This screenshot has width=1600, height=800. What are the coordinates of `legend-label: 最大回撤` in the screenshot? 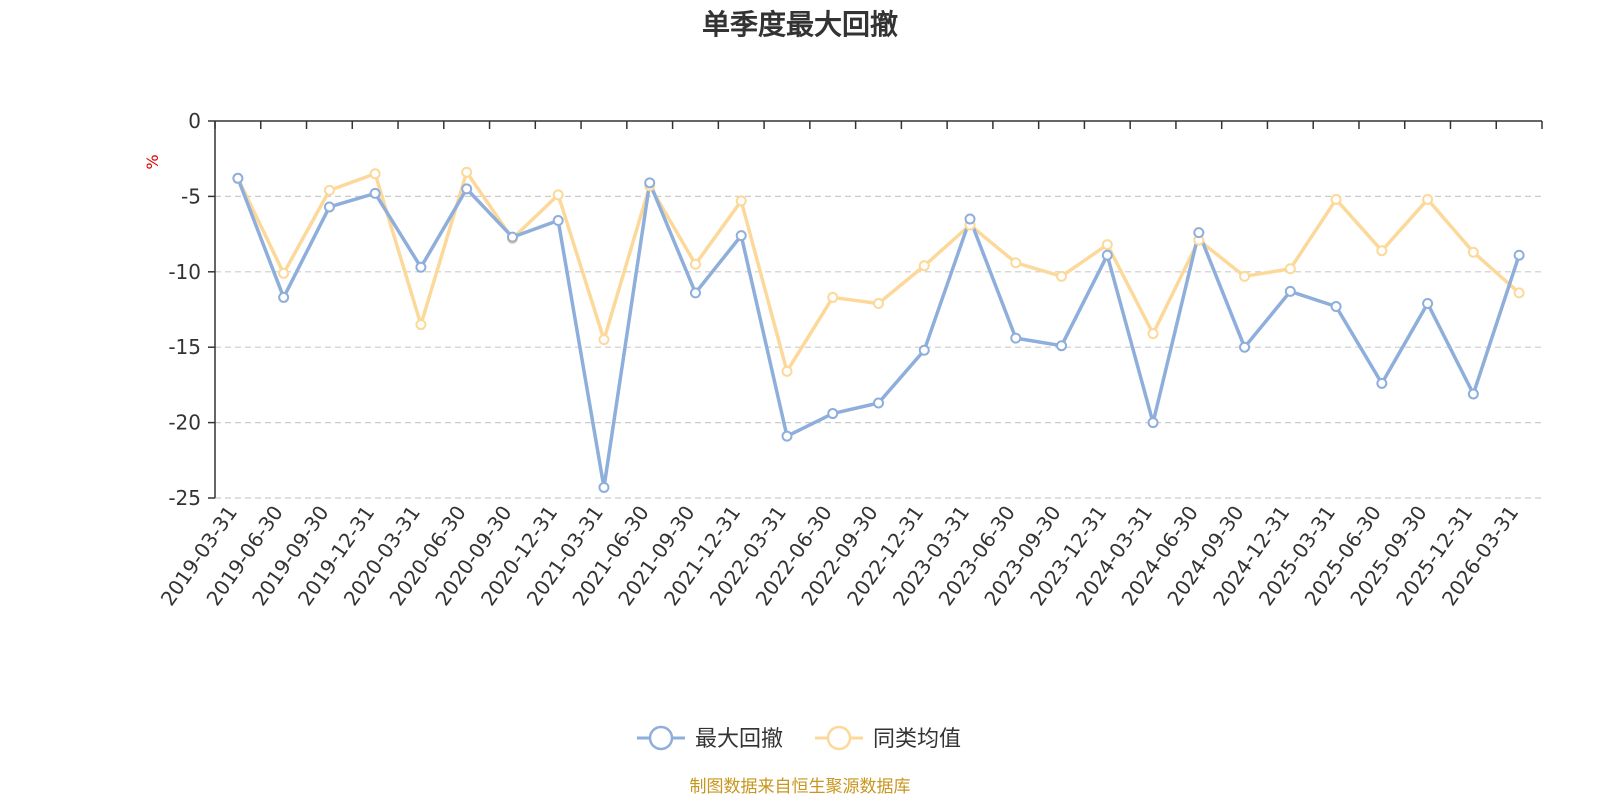 It's located at (739, 739).